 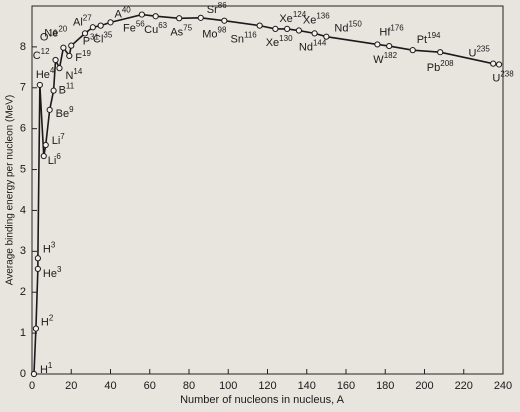 What do you see at coordinates (55, 159) in the screenshot?
I see `nuclide-label: Li6` at bounding box center [55, 159].